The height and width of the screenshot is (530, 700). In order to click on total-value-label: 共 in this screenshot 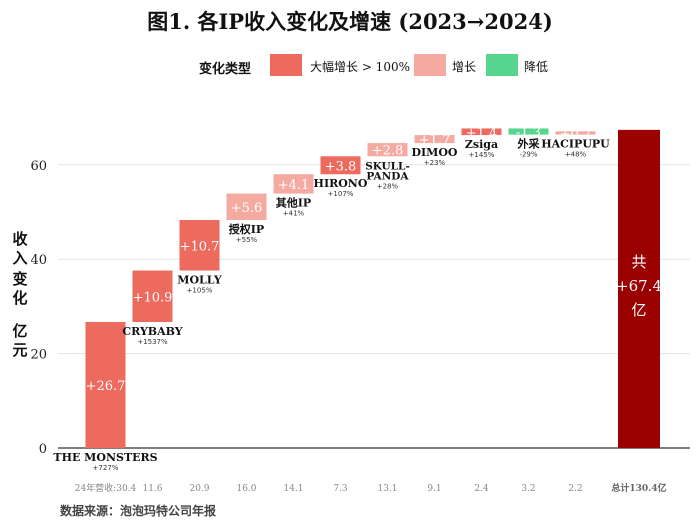, I will do `click(638, 262)`.